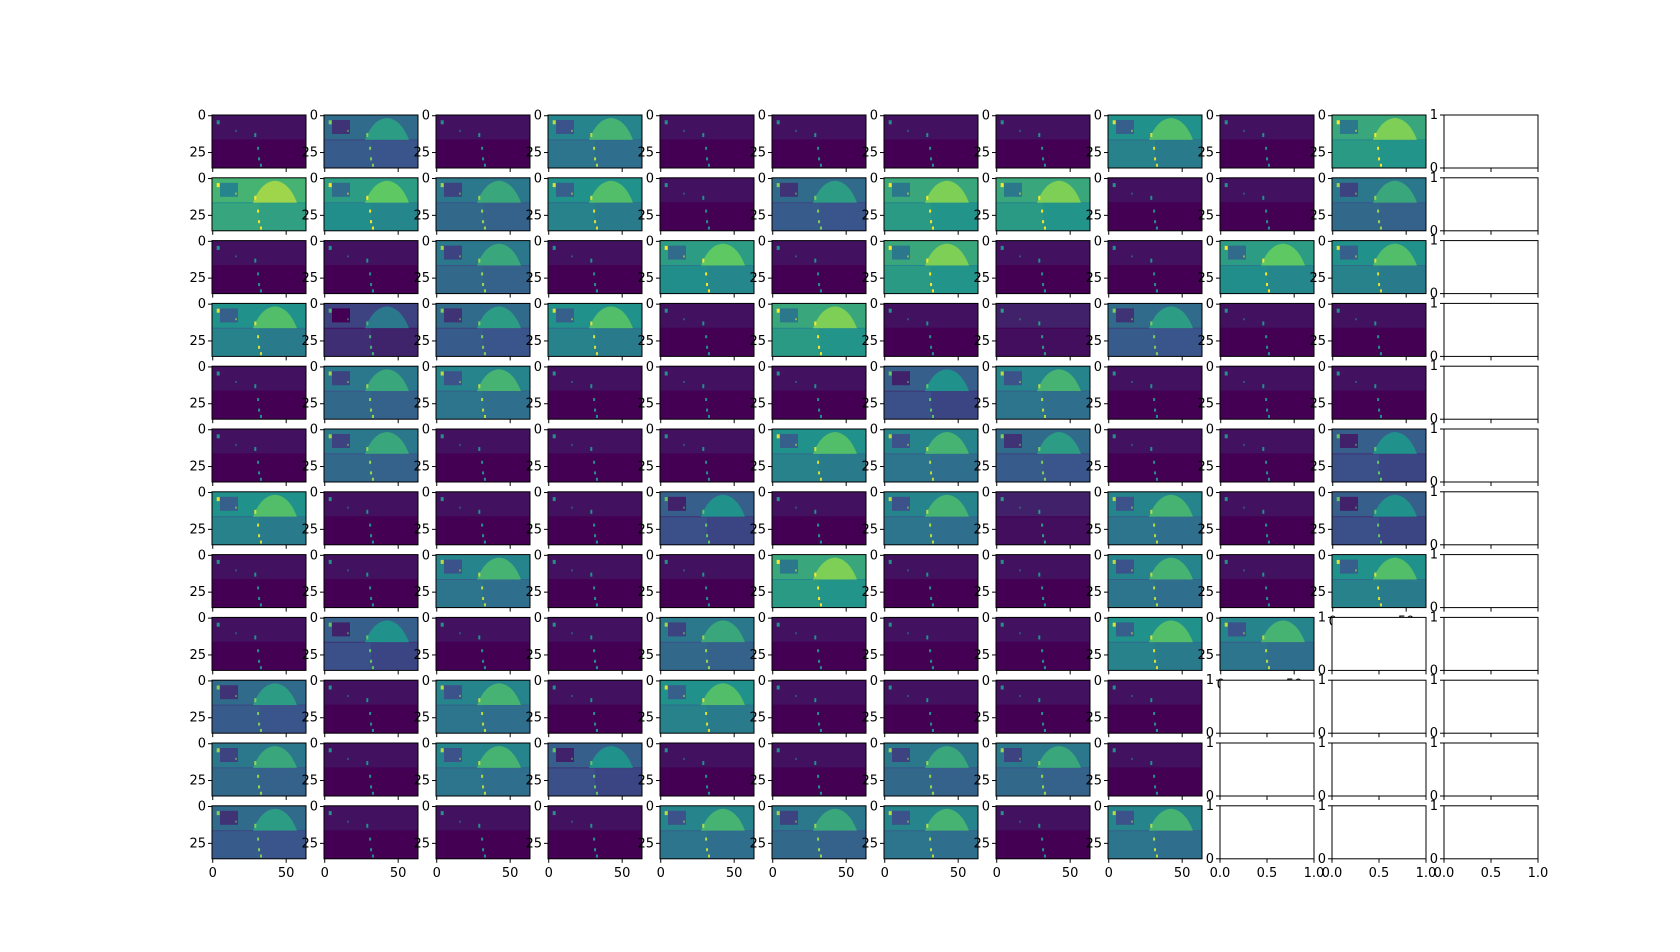  Describe the element at coordinates (472, 643) in the screenshot. I see `subplot-r8-c2: 025` at that location.